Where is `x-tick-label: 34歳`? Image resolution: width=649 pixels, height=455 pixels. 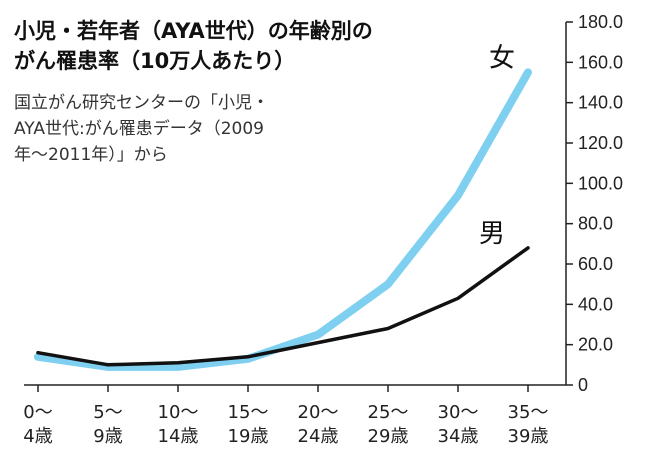 x-tick-label: 34歳 is located at coordinates (458, 436).